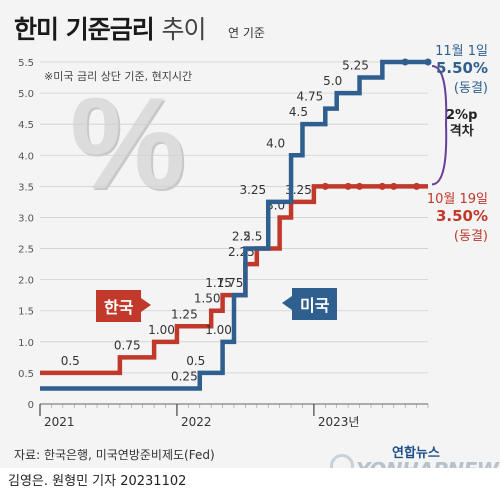 This screenshot has width=500, height=495. Describe the element at coordinates (184, 376) in the screenshot. I see `data-label: 0.25` at that location.